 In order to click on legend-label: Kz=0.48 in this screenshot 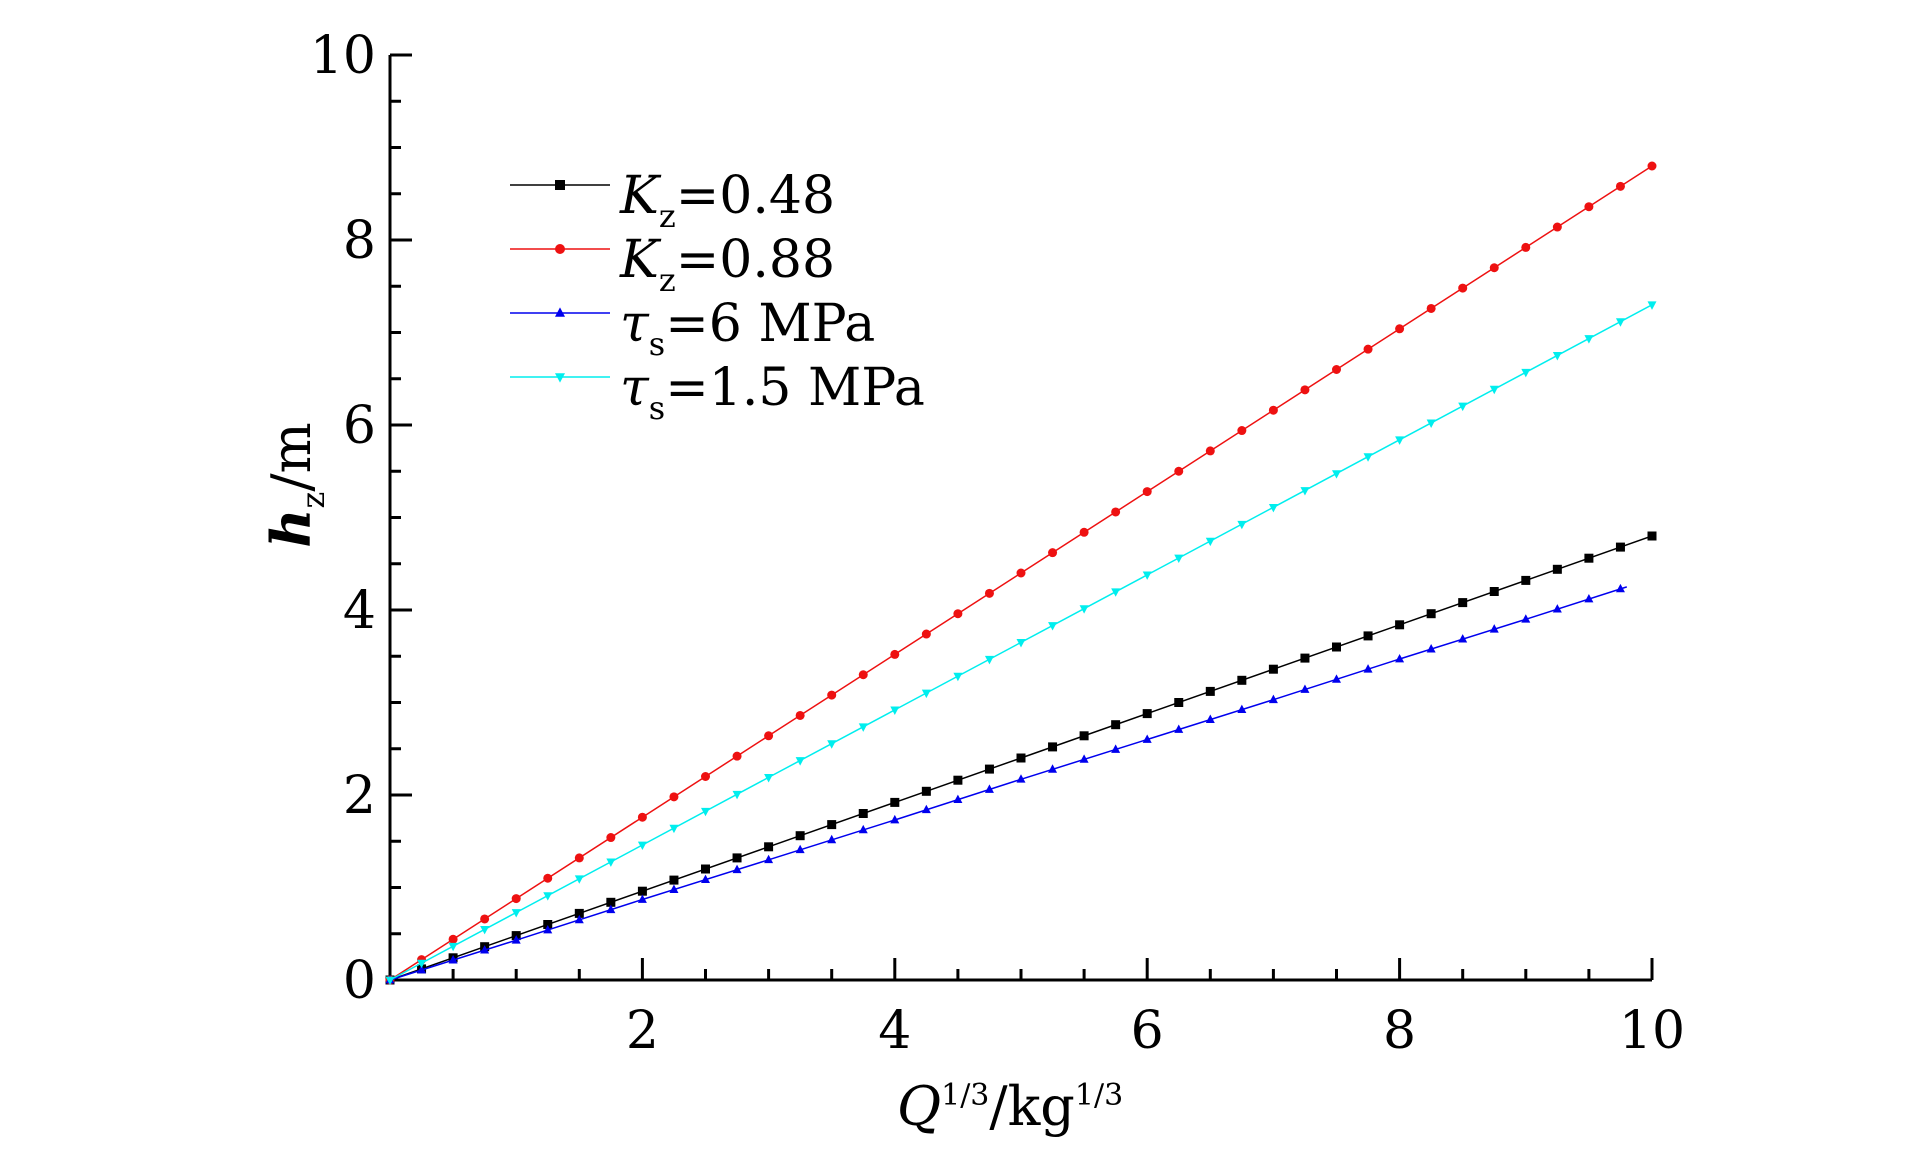, I will do `click(727, 200)`.